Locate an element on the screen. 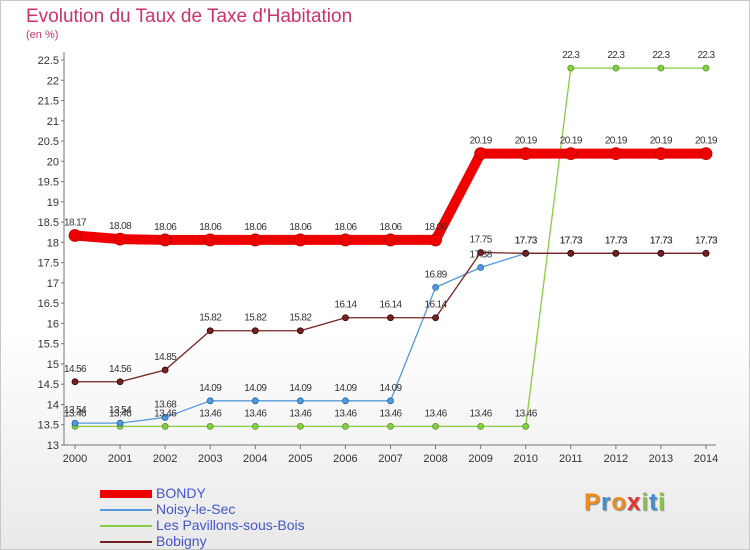 This screenshot has height=550, width=750. x-tick-label: 2008 is located at coordinates (435, 459).